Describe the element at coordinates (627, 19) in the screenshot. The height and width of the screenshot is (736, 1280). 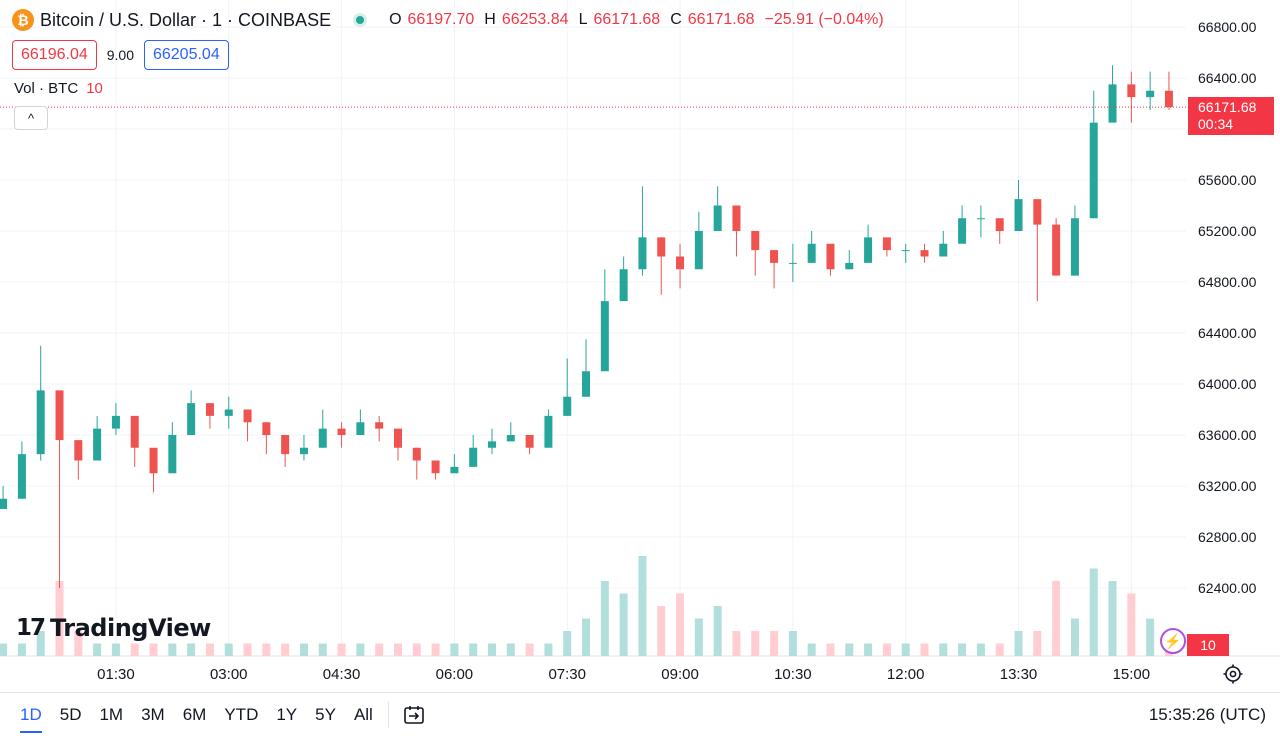
I see `low-value: 66171.68` at that location.